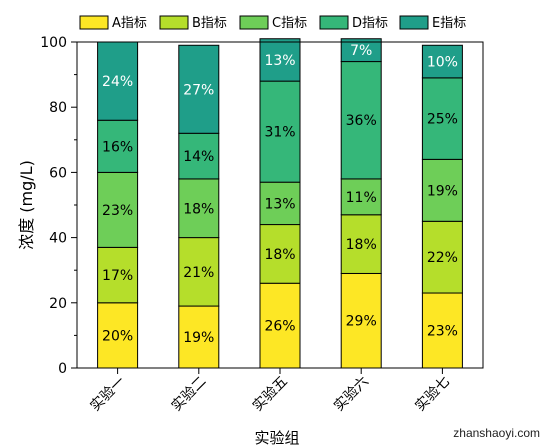 Image resolution: width=554 pixels, height=447 pixels. What do you see at coordinates (279, 133) in the screenshot?
I see `data-label: 31%` at bounding box center [279, 133].